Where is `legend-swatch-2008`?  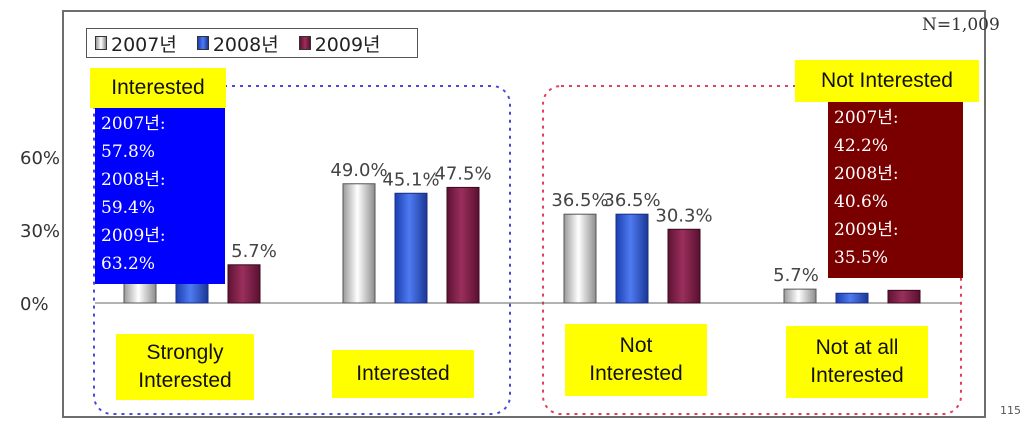 legend-swatch-2008 is located at coordinates (202, 43).